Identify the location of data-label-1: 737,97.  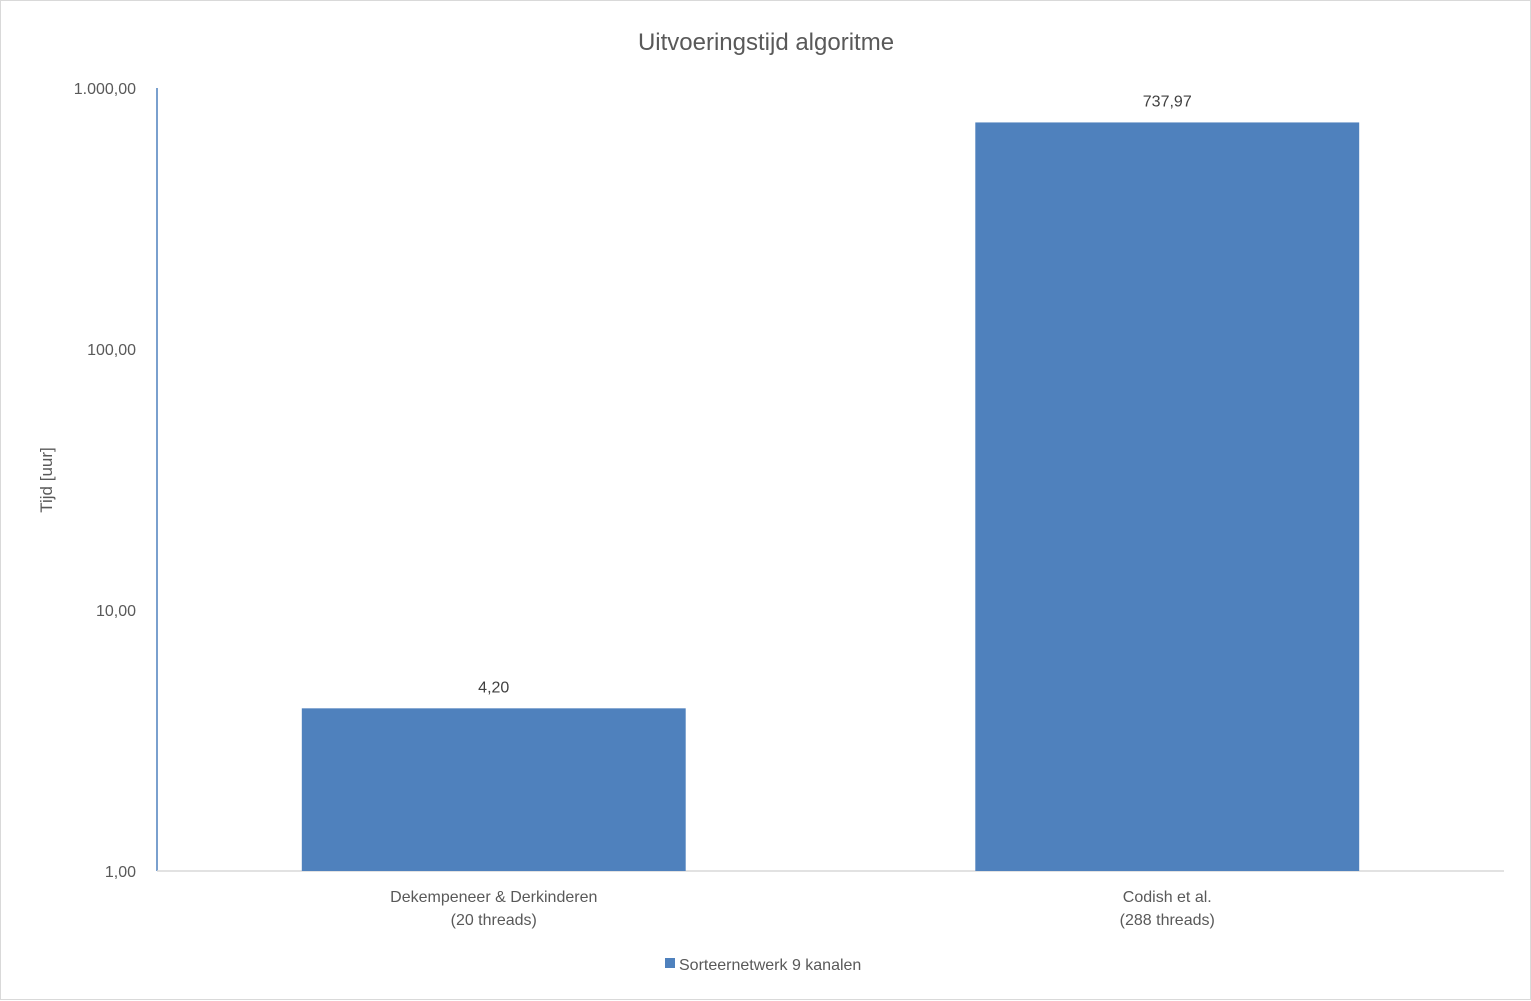
(1167, 101).